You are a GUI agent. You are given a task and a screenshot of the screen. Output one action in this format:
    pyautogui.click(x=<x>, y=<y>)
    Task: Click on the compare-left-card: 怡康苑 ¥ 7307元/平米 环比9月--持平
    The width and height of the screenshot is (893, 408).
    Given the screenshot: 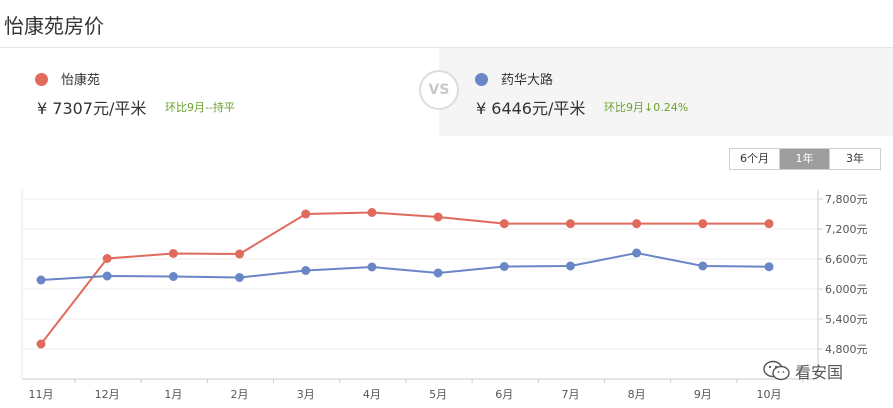 What is the action you would take?
    pyautogui.click(x=219, y=92)
    